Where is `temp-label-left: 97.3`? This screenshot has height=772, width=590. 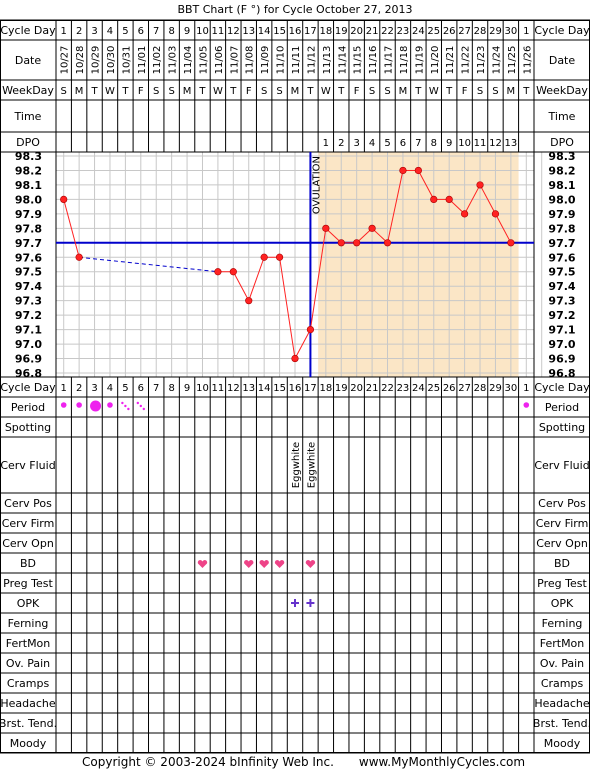 temp-label-left: 97.3 is located at coordinates (28, 301).